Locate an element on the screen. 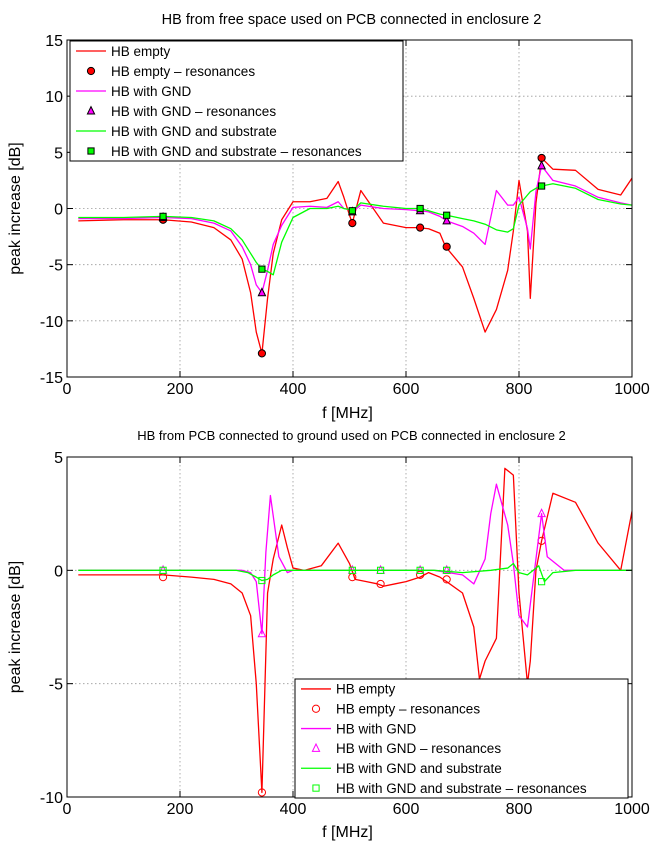 The width and height of the screenshot is (655, 842). y-tick-label: 10 is located at coordinates (54, 97).